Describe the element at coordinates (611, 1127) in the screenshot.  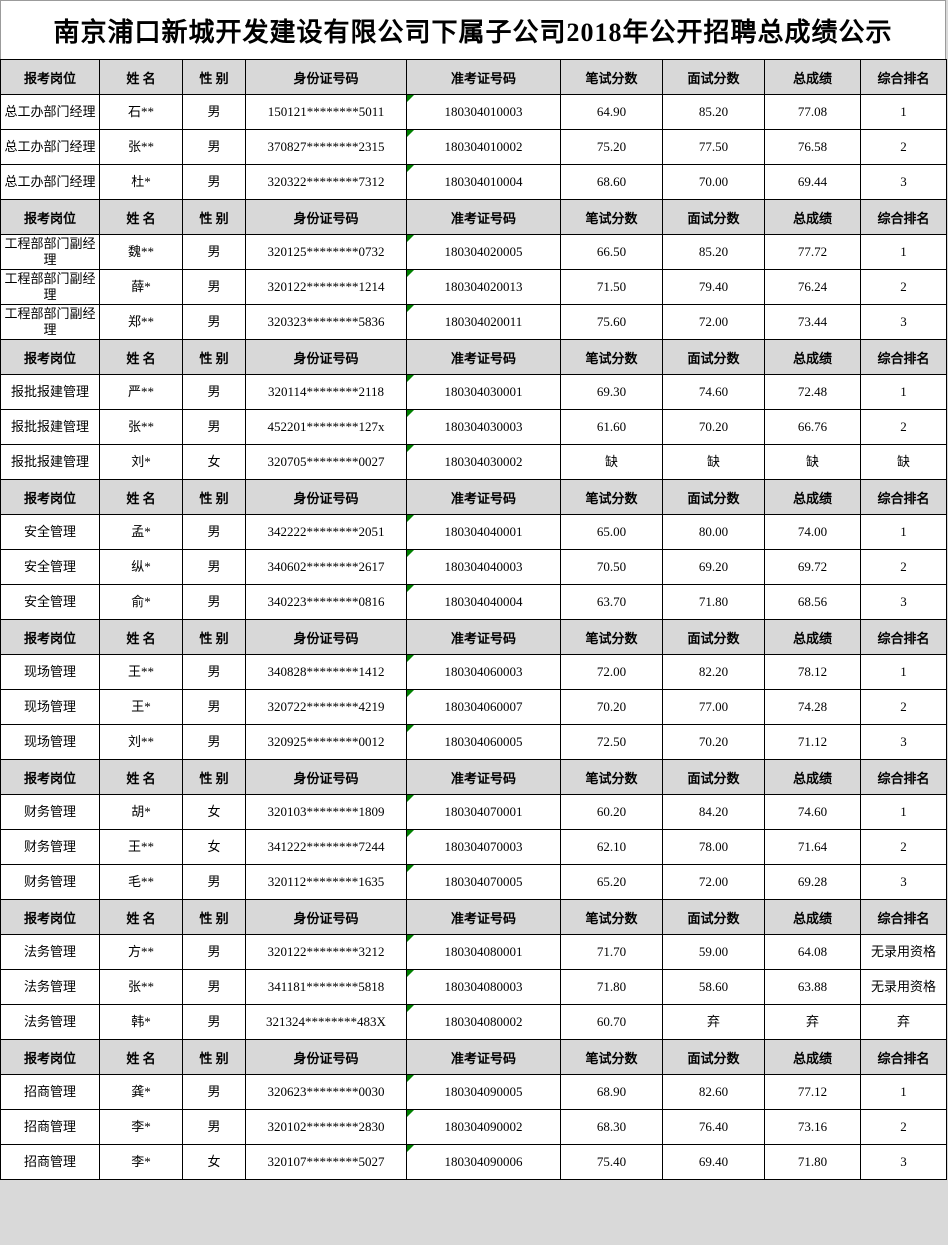
I see `written-score-cell: 68.30` at that location.